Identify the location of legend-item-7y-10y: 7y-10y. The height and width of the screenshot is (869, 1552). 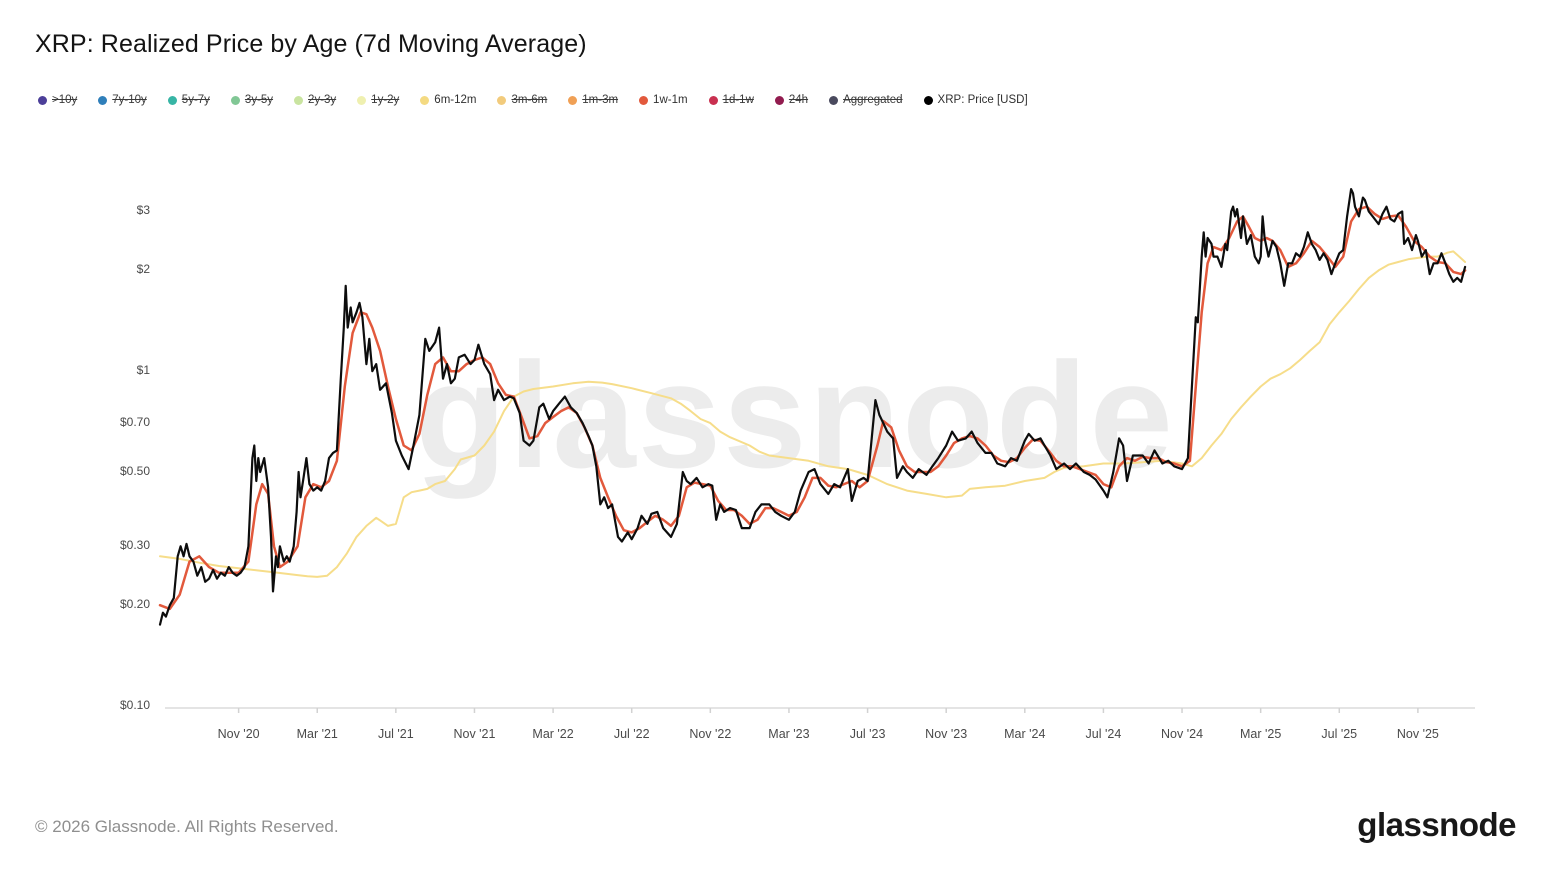
(122, 100).